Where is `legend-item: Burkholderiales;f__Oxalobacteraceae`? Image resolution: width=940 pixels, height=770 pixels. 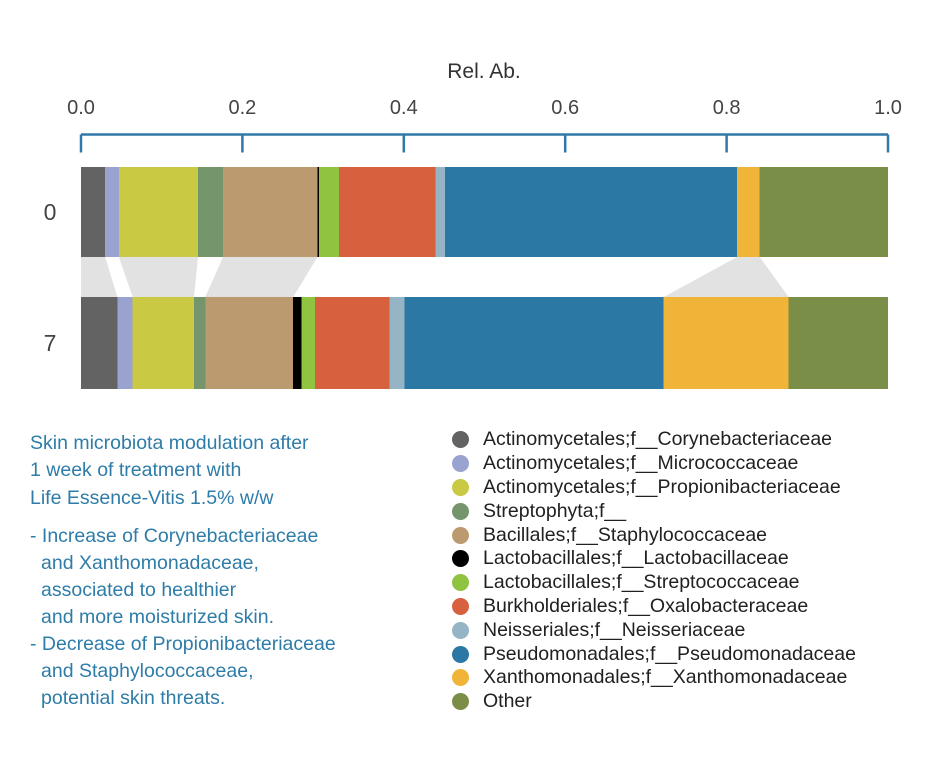 legend-item: Burkholderiales;f__Oxalobacteraceae is located at coordinates (654, 607).